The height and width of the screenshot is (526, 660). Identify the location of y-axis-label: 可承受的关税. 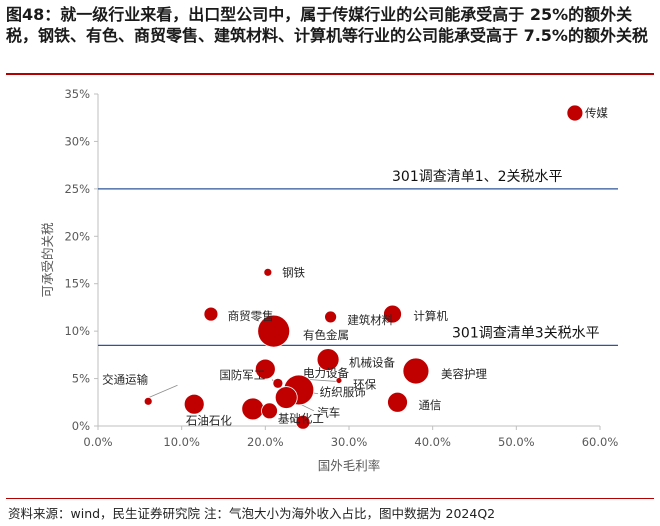
(47, 260).